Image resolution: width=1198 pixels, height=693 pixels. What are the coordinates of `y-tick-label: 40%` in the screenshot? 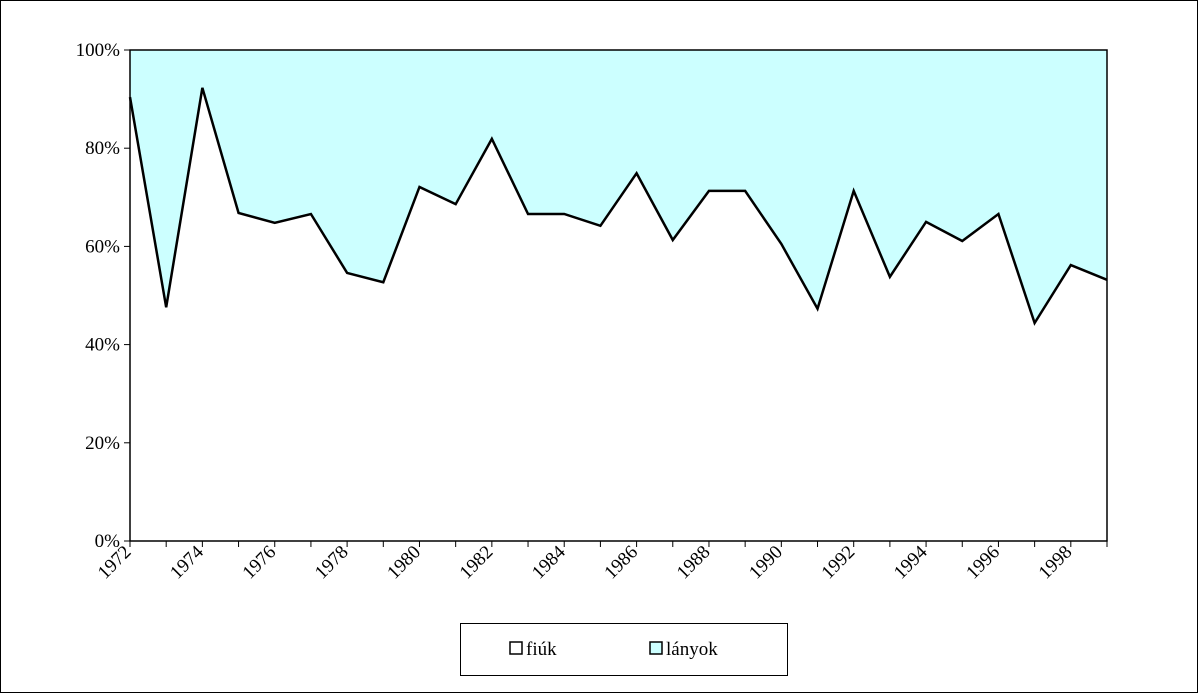 It's located at (102, 345).